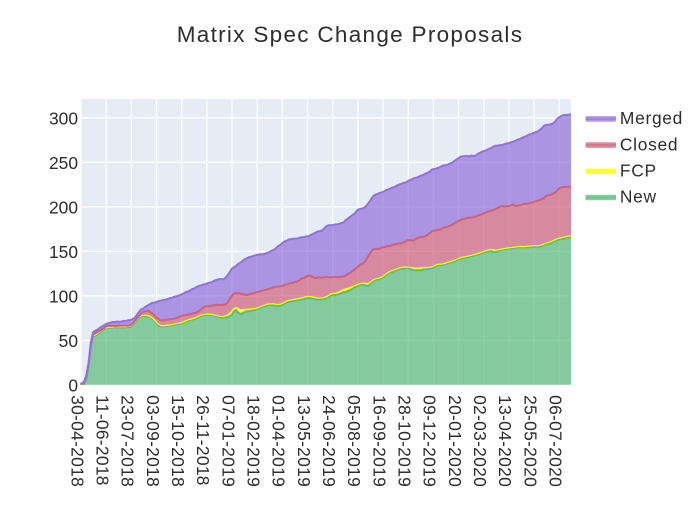 The width and height of the screenshot is (700, 505). What do you see at coordinates (505, 441) in the screenshot?
I see `svg-text: 13-04-2020` at bounding box center [505, 441].